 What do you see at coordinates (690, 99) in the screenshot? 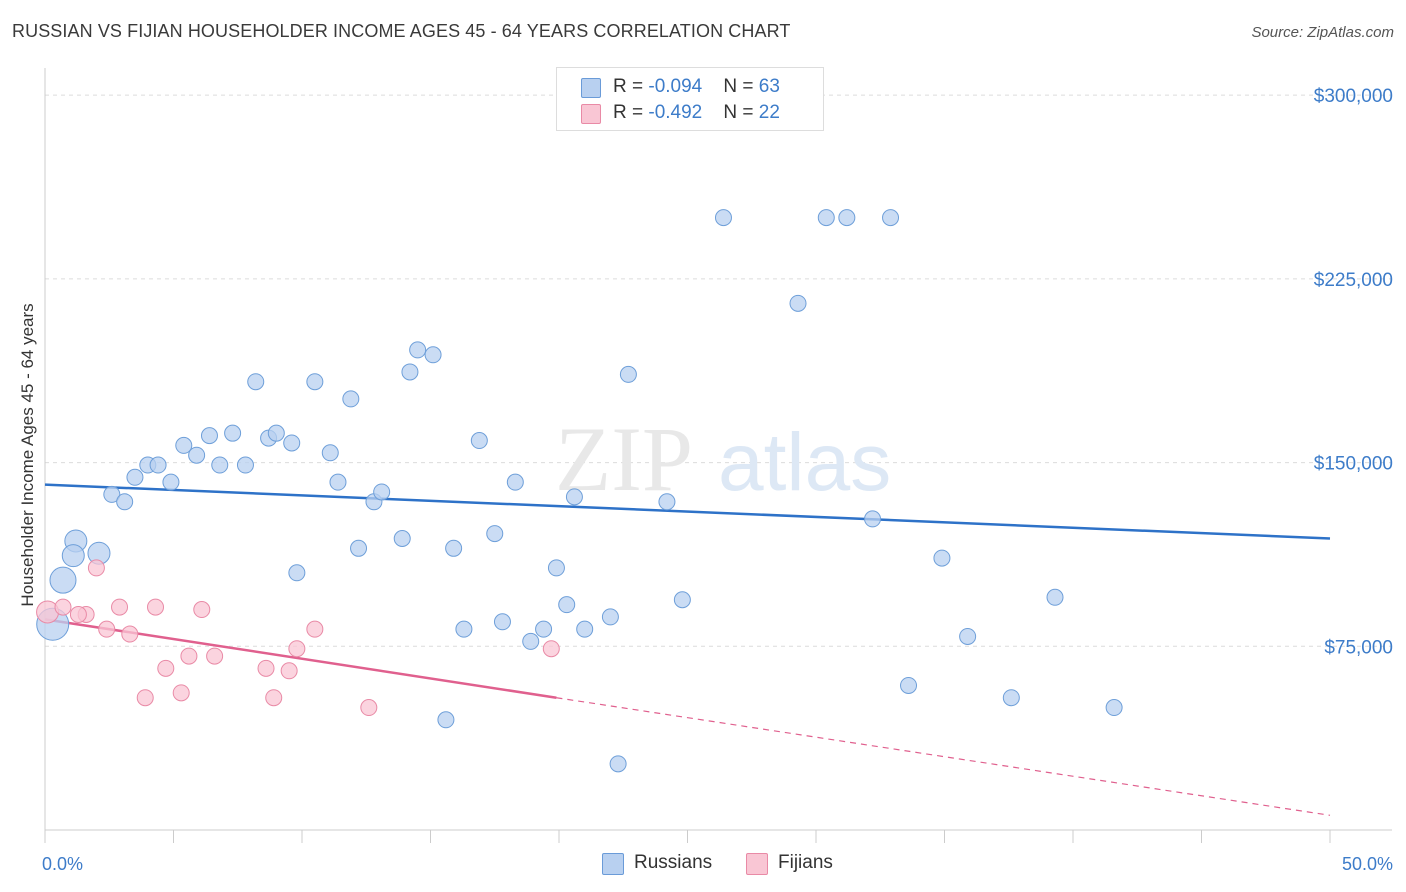
I see `correlation-legend: R = -0.094 N = 63 R = -0.492 N = 22` at bounding box center [690, 99].